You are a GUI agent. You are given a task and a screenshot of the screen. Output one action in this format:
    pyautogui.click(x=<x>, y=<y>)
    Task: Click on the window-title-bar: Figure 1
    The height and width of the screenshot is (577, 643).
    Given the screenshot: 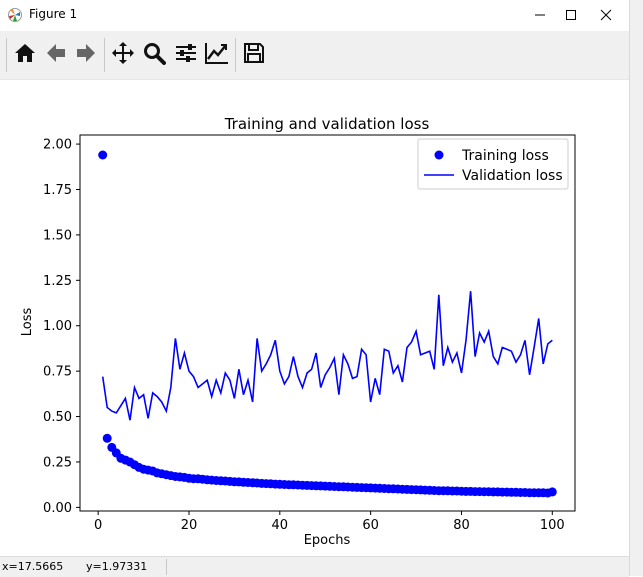 What is the action you would take?
    pyautogui.click(x=314, y=15)
    